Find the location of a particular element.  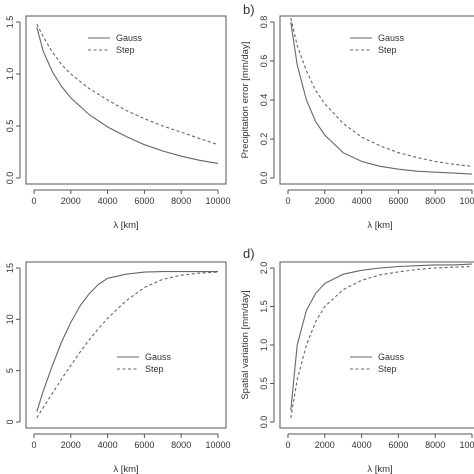

y-tick-label: 10 is located at coordinates (10, 319).